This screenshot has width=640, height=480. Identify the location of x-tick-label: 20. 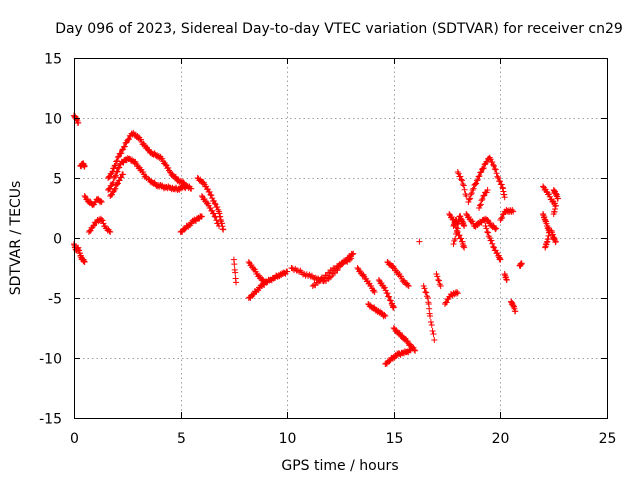
(501, 439).